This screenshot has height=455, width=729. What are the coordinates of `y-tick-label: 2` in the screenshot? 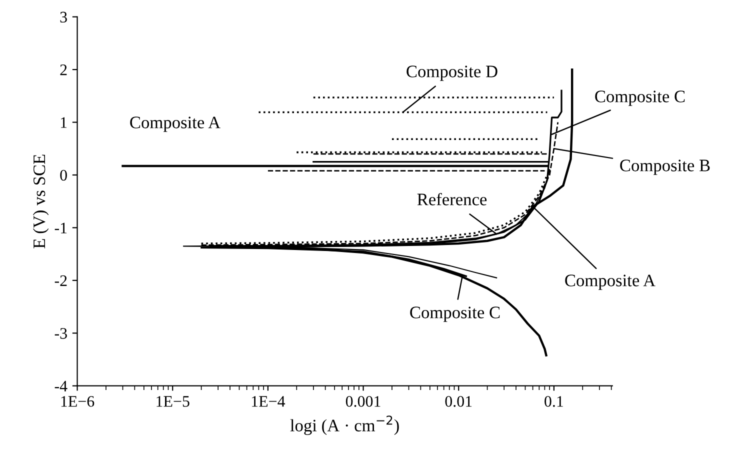 It's located at (63, 70).